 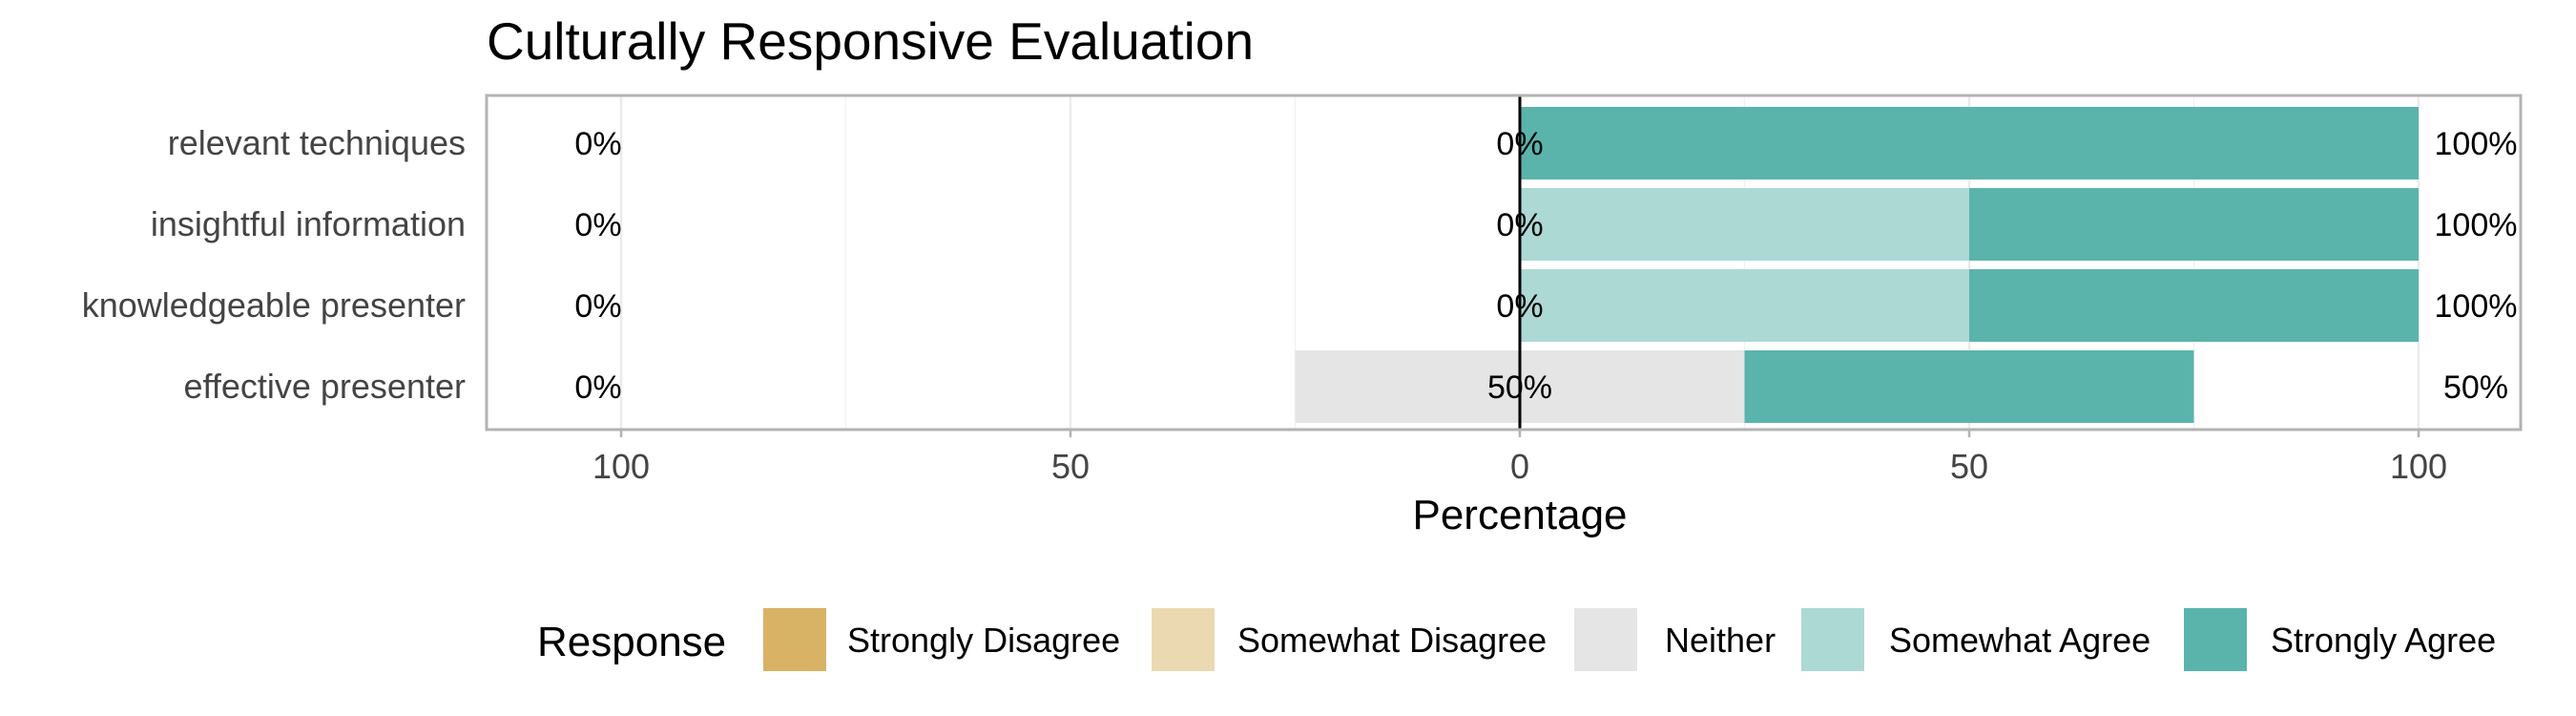 What do you see at coordinates (2476, 144) in the screenshot?
I see `label-right-relevant-techniques: 100%` at bounding box center [2476, 144].